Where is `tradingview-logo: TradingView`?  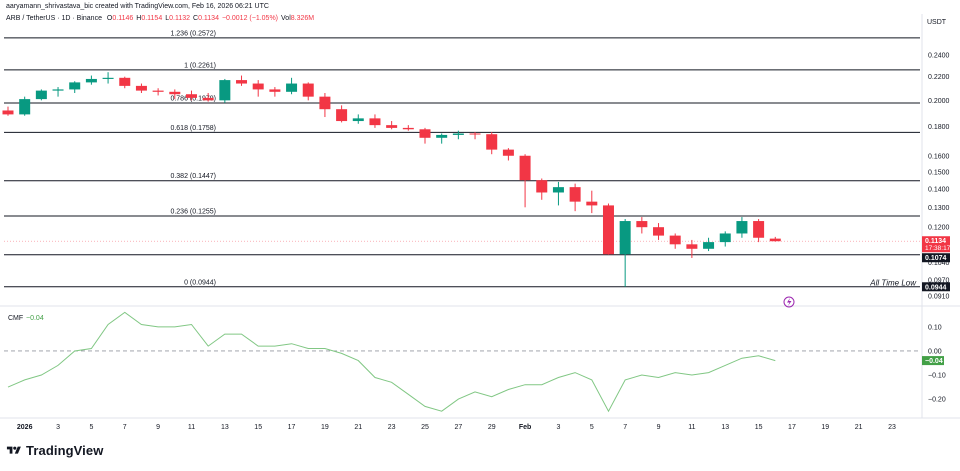 tradingview-logo: TradingView is located at coordinates (54, 450).